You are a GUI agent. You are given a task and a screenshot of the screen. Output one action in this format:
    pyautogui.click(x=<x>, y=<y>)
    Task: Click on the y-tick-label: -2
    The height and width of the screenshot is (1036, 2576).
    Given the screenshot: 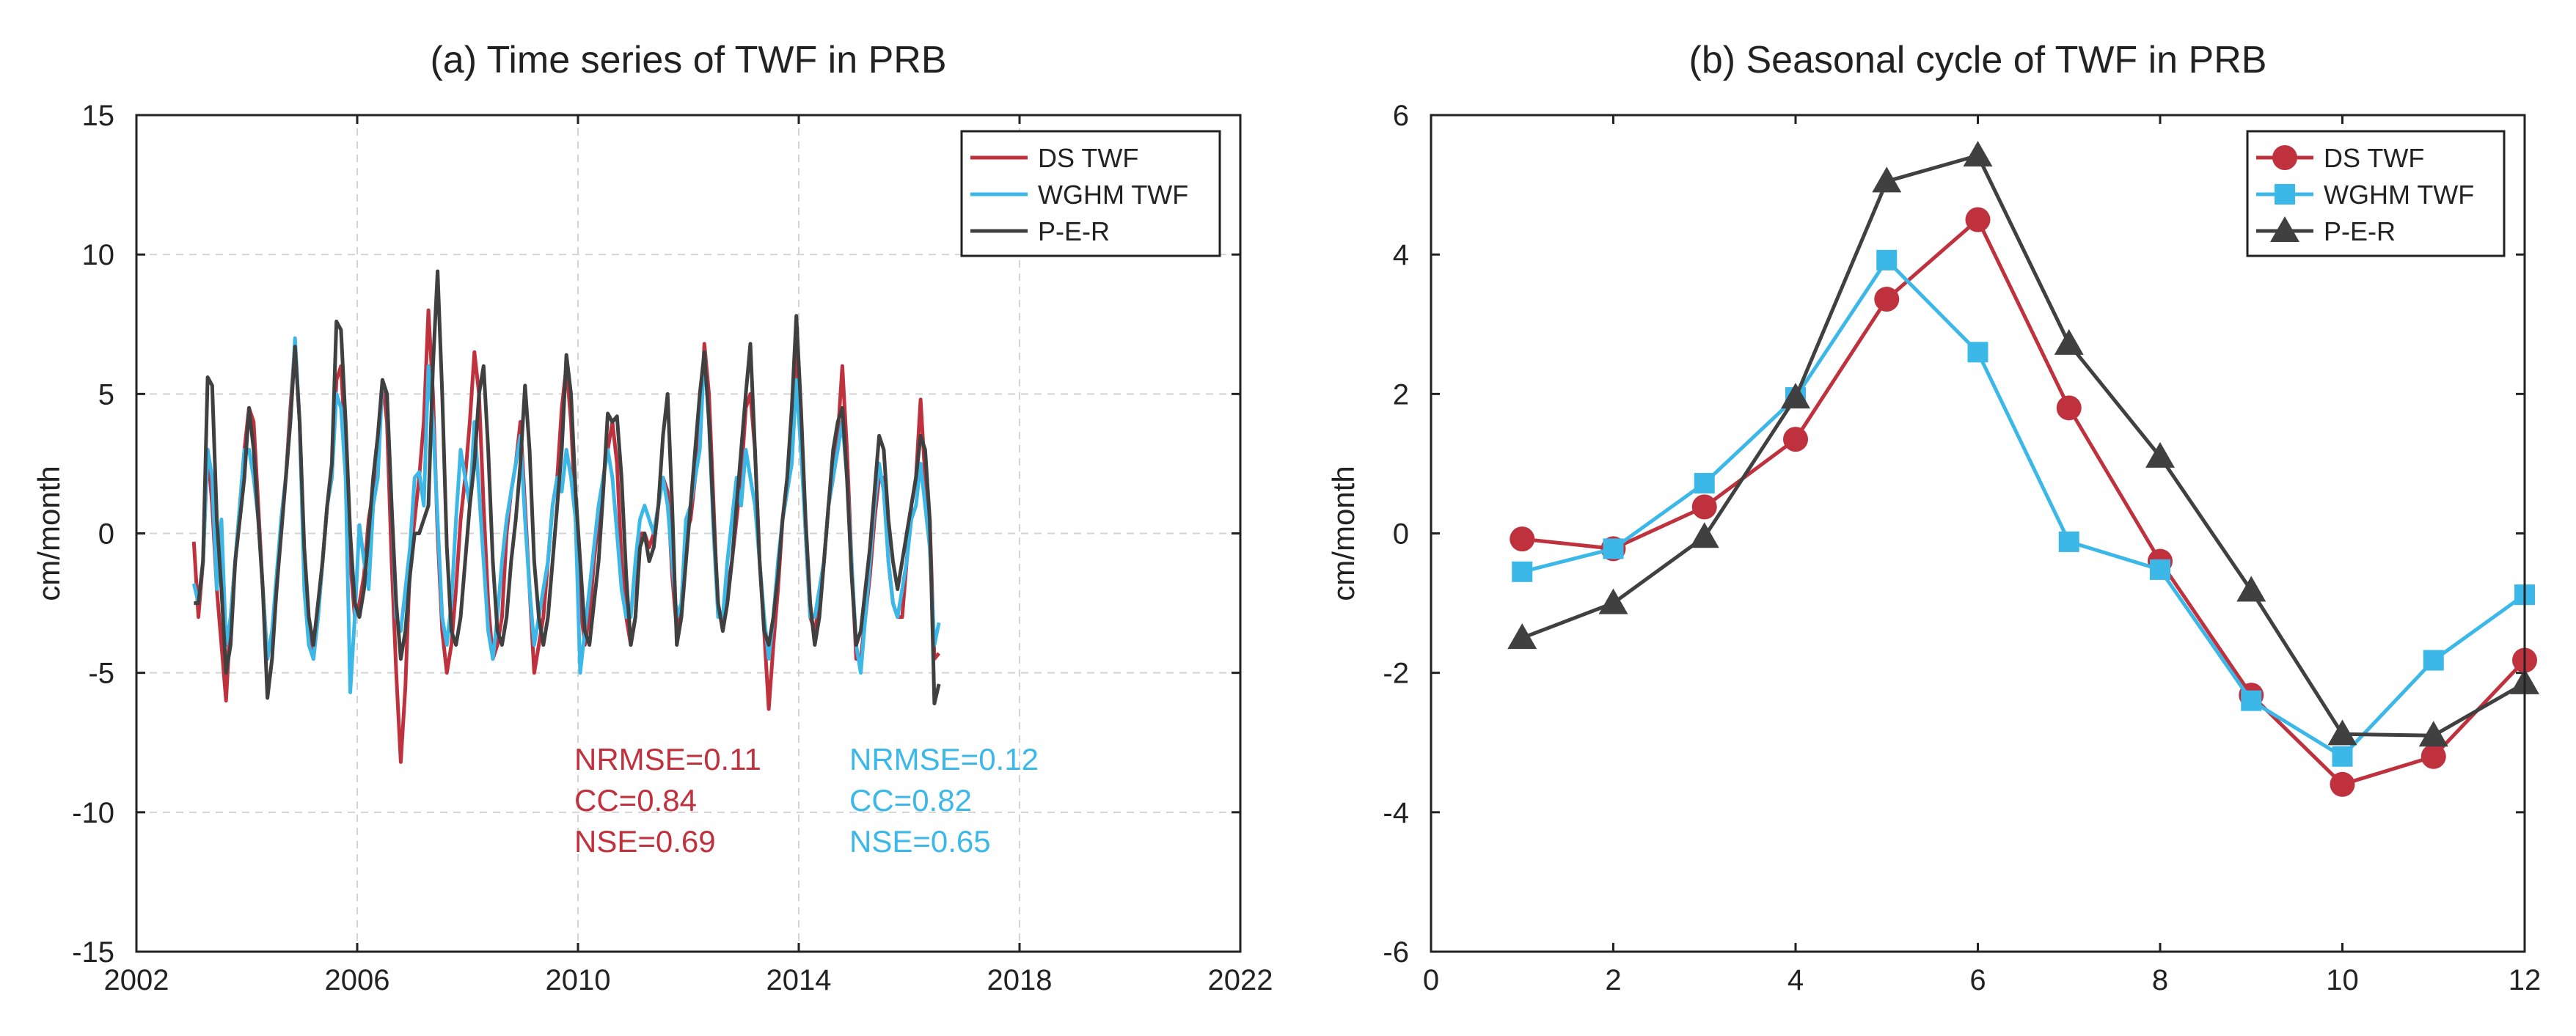 What is the action you would take?
    pyautogui.click(x=1396, y=674)
    